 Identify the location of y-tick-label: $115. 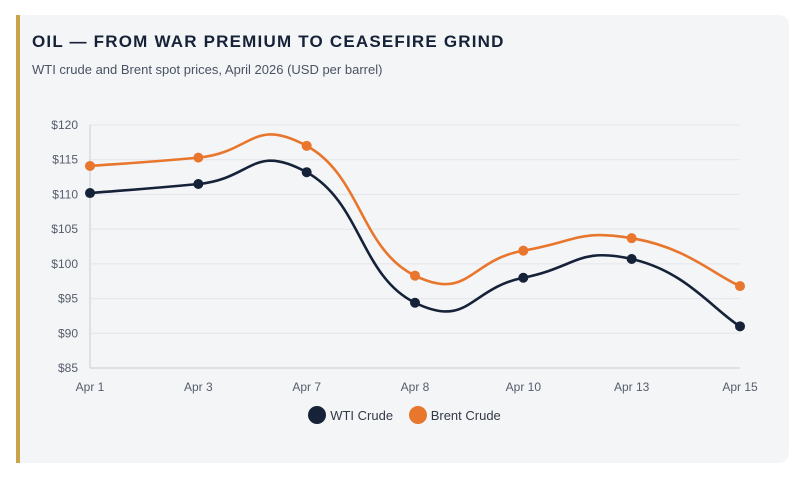
(65, 160).